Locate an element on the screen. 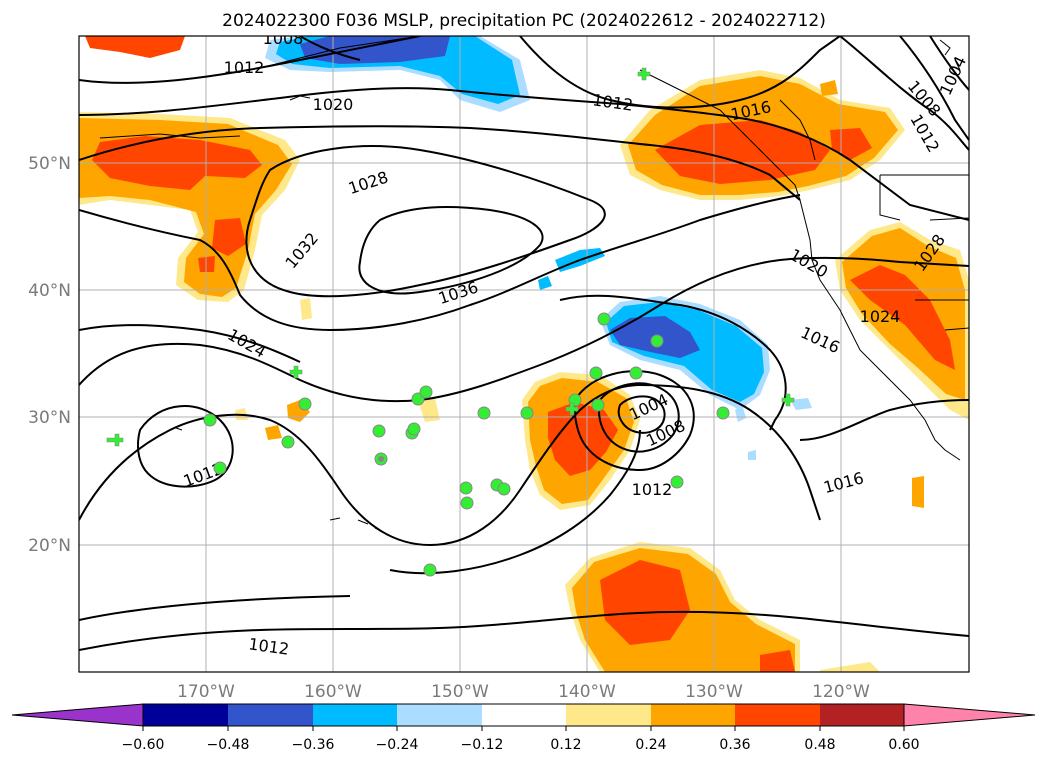  colorbar-tick-label: −0.60 is located at coordinates (143, 745).